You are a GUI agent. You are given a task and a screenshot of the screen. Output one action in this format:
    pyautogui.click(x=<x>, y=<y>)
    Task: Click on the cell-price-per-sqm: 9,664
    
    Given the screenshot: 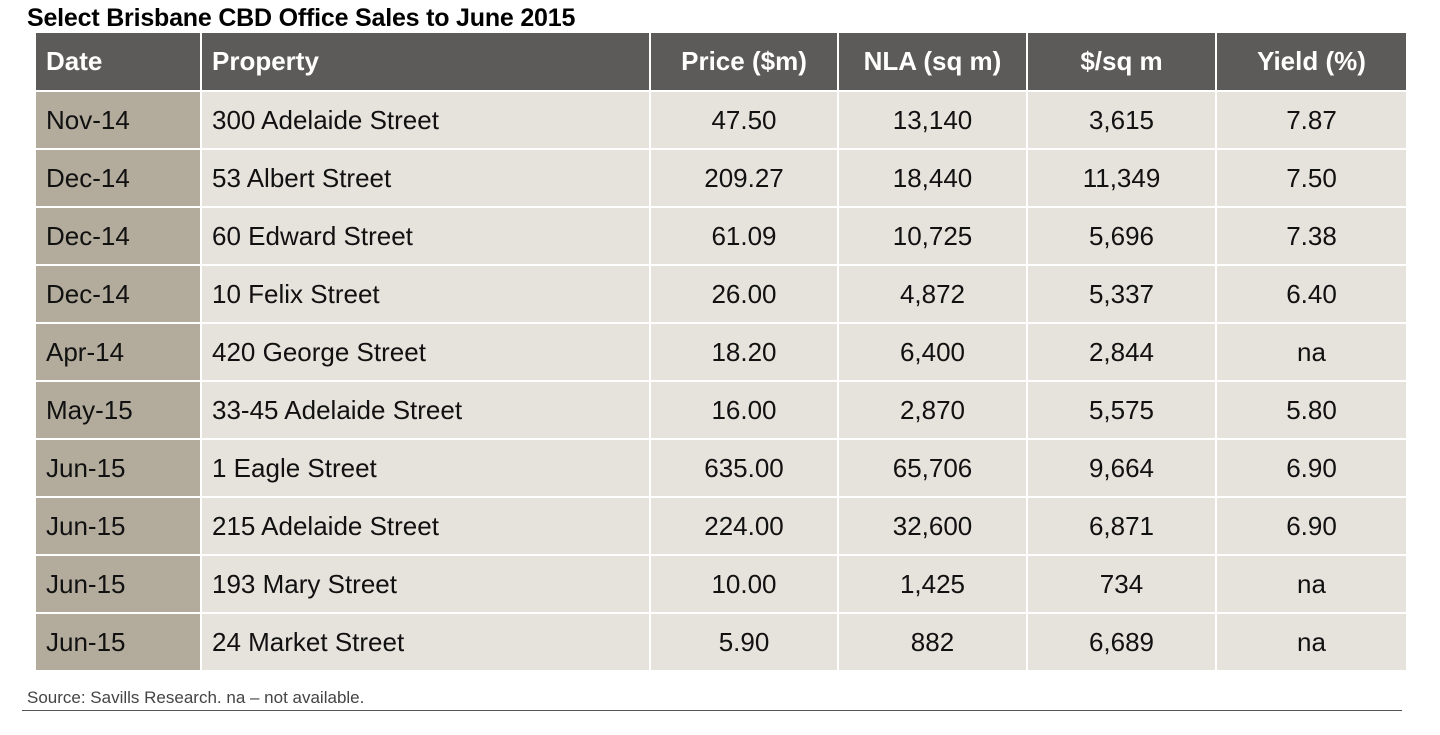 What is the action you would take?
    pyautogui.click(x=1122, y=468)
    